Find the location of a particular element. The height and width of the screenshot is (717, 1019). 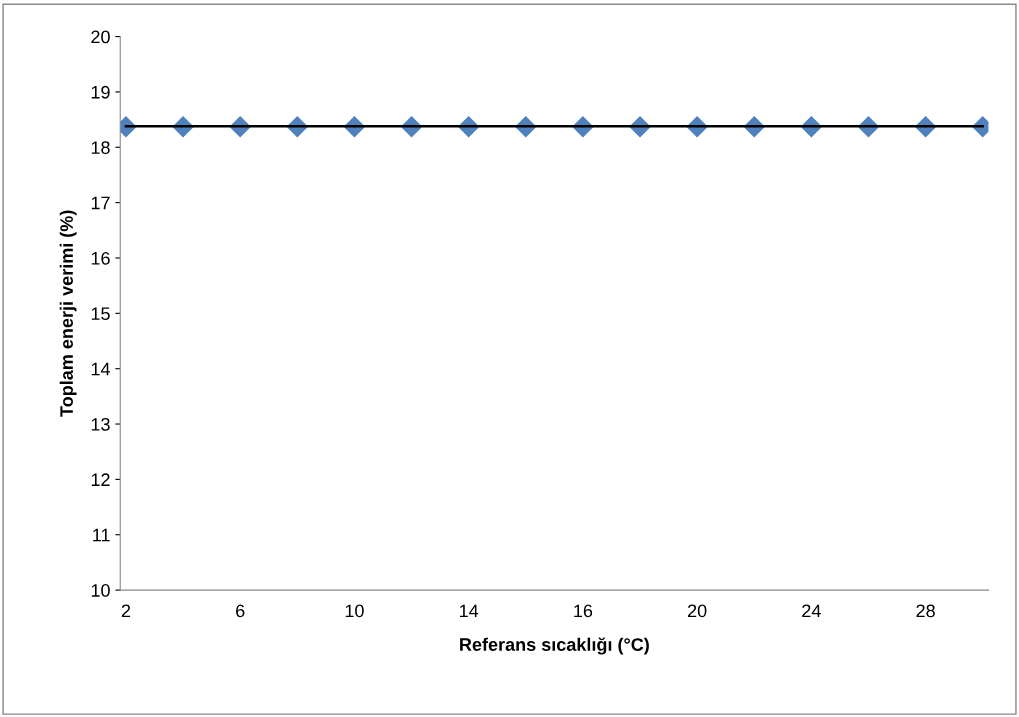

y-tick-label: 19 is located at coordinates (100, 92).